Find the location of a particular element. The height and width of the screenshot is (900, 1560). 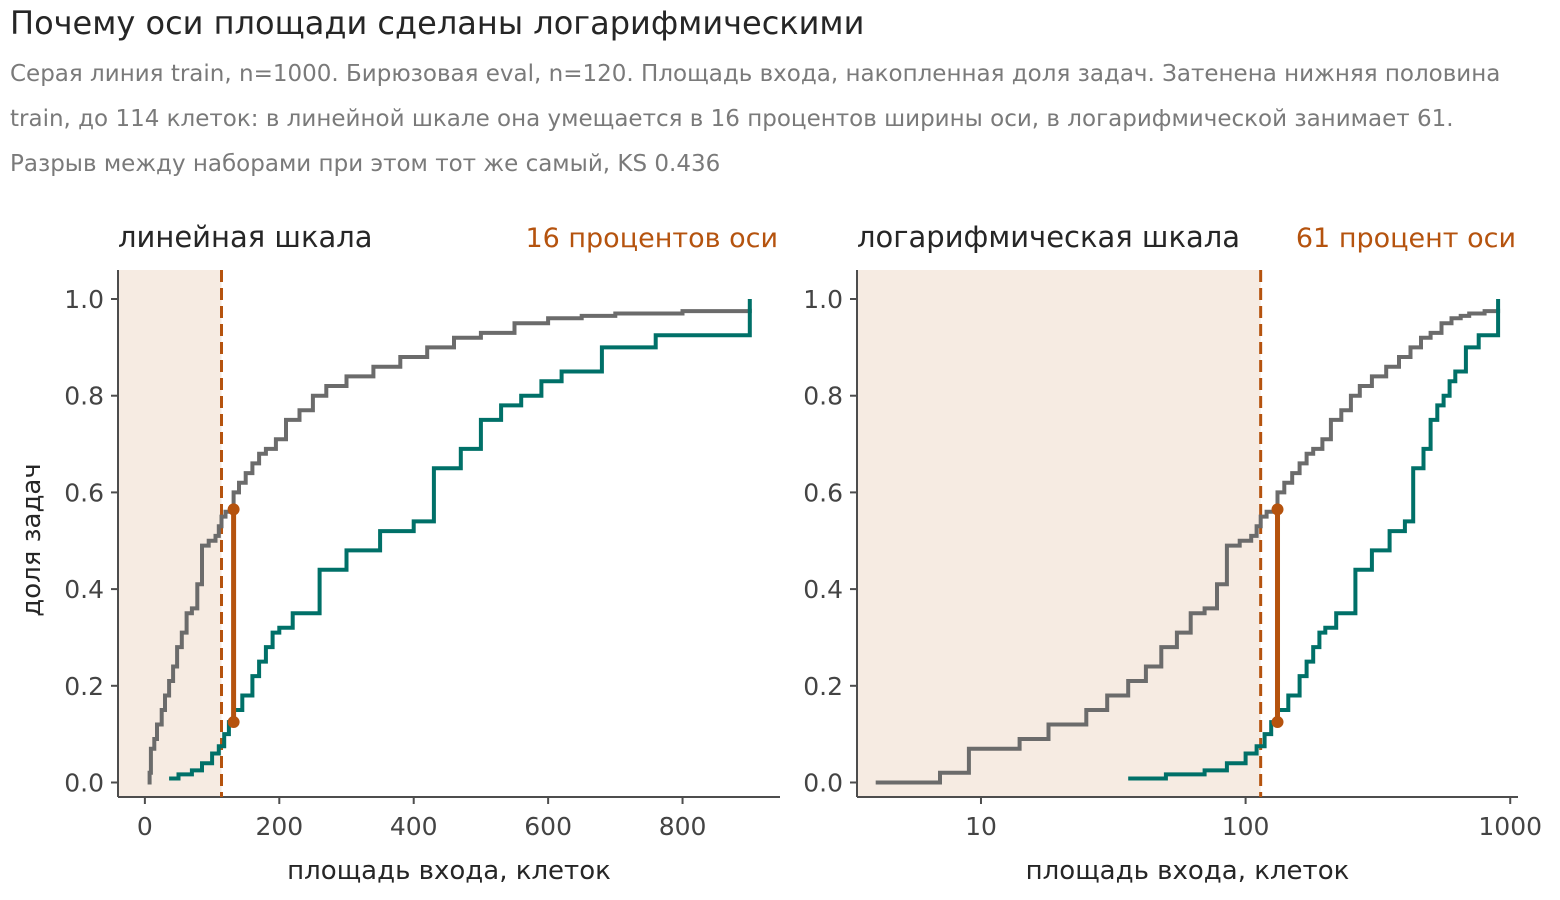

linear-annotation: 16 процентов оси is located at coordinates (651, 238).